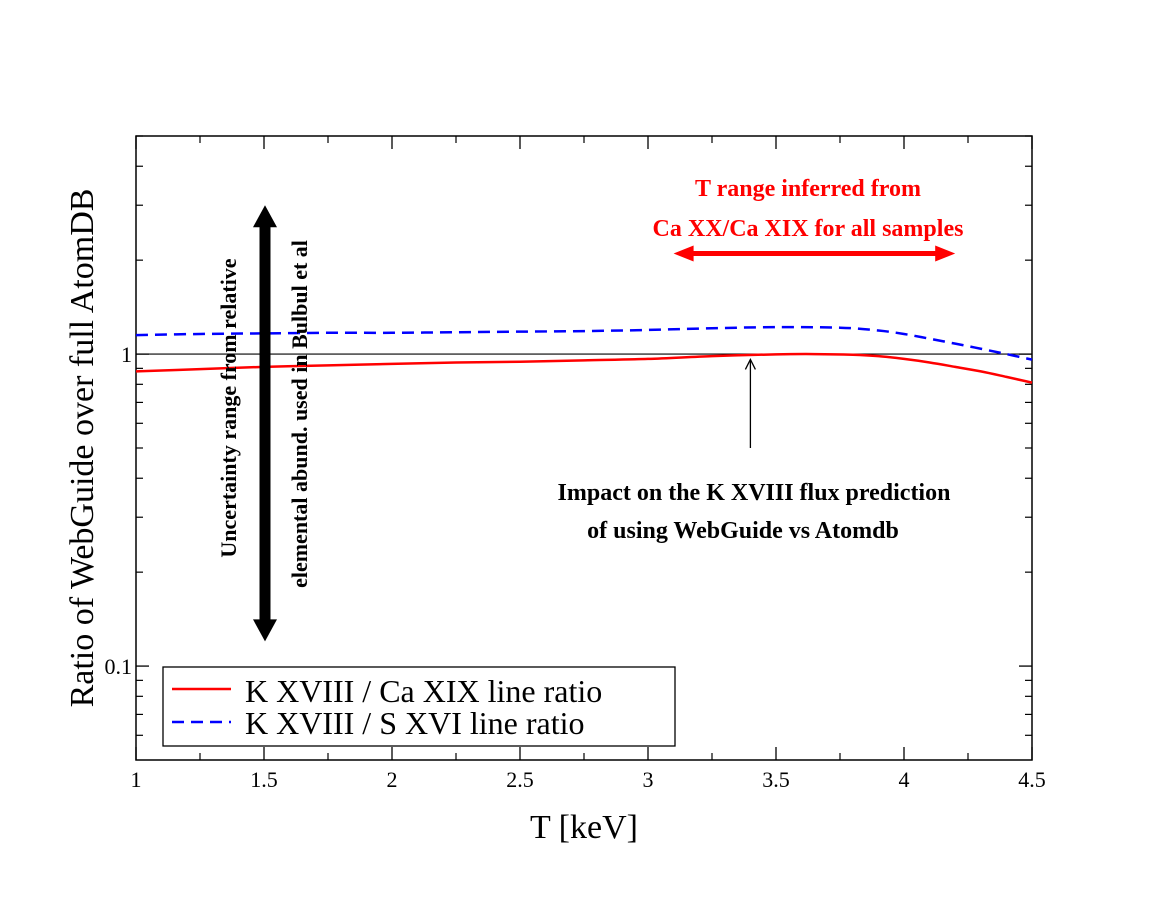 Image resolution: width=1163 pixels, height=898 pixels. Describe the element at coordinates (584, 343) in the screenshot. I see `series-line-k18-s16` at that location.